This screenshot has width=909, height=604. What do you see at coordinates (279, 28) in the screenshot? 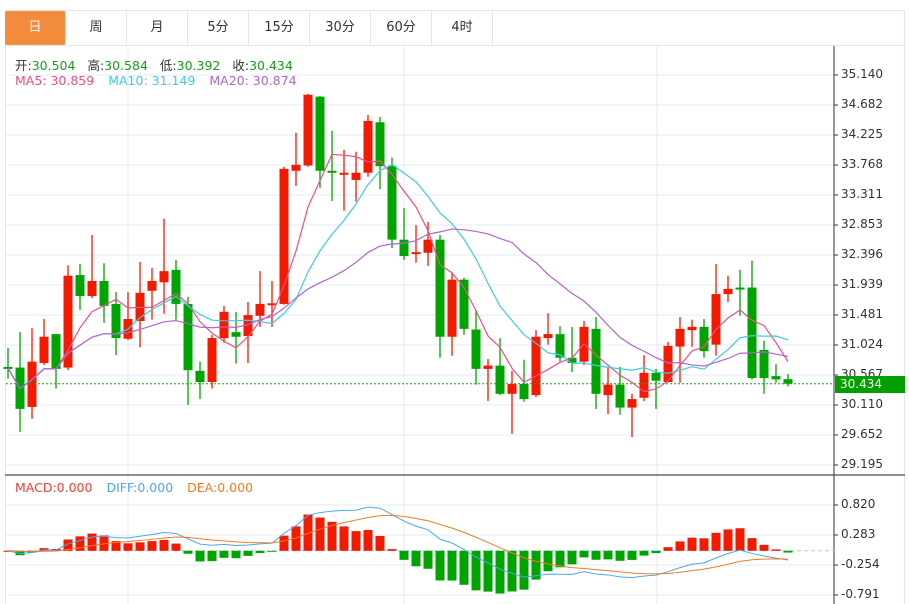
I see `tab-15min: 15分` at bounding box center [279, 28].